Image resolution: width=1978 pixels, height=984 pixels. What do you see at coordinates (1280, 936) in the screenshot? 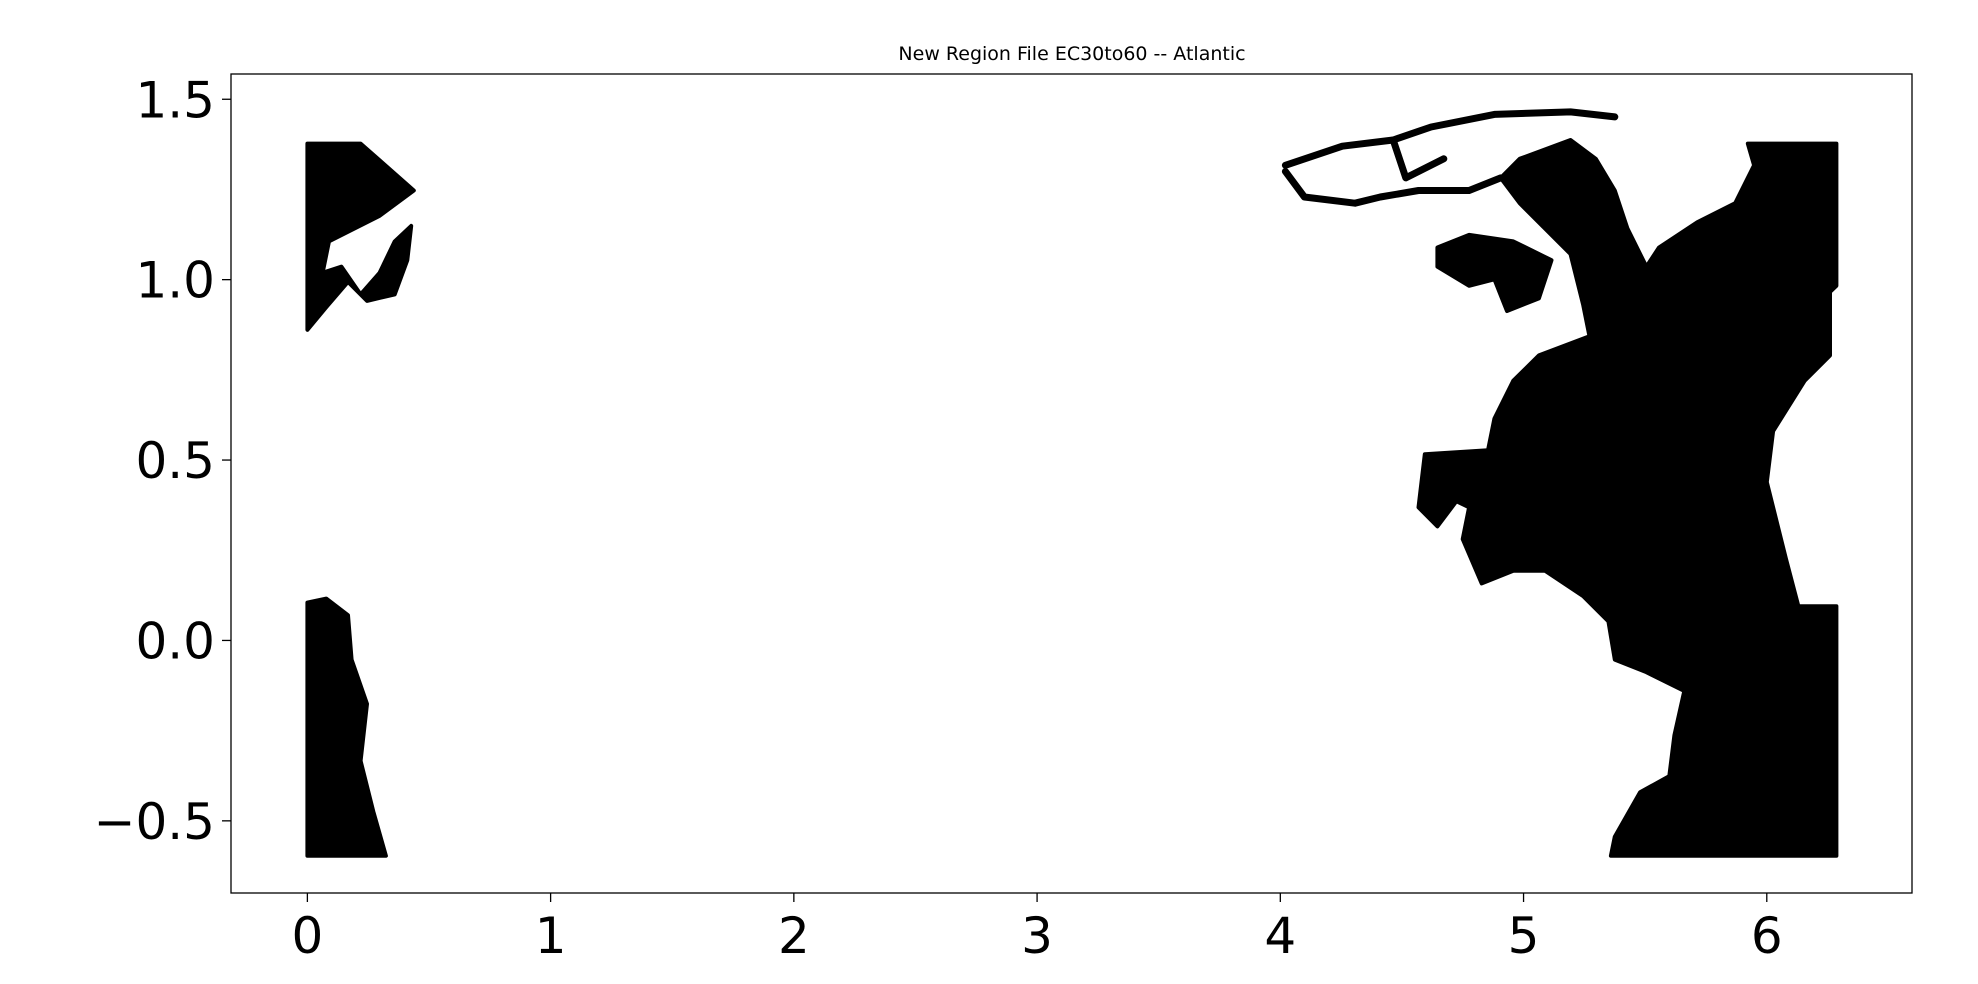
I see `x-tick-label: 4` at bounding box center [1280, 936].